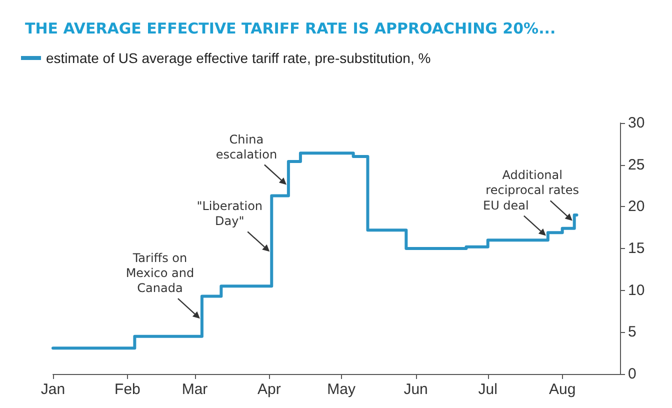 The image size is (672, 408). Describe the element at coordinates (269, 389) in the screenshot. I see `x-tick-label: Apr` at that location.